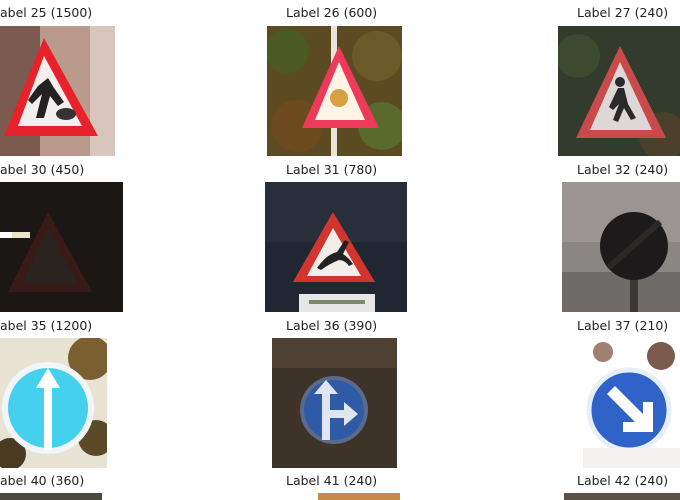 This screenshot has height=500, width=680. I want to click on wild-animals-sign-icon, so click(336, 247).